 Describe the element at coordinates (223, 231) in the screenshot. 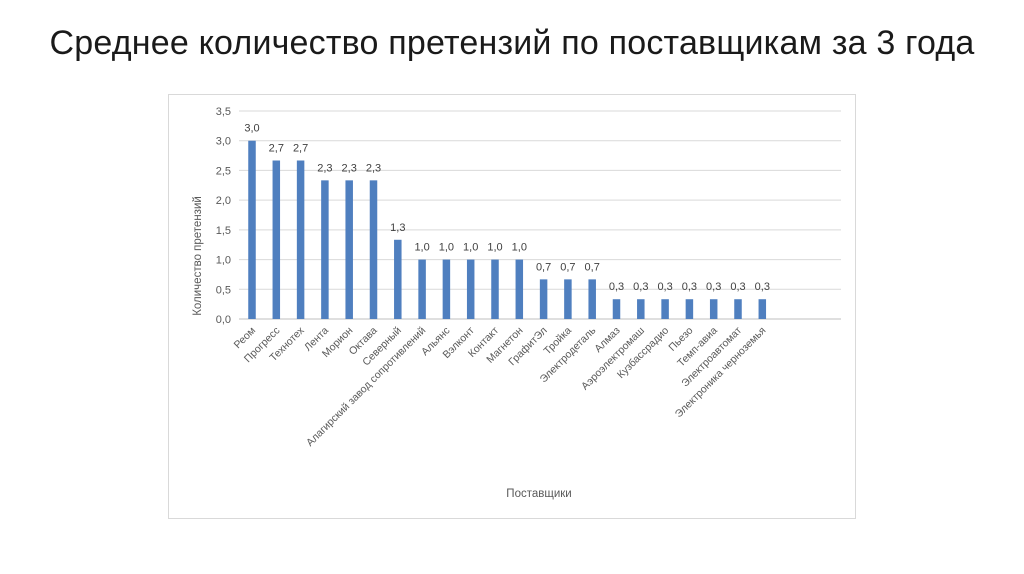

I see `y-tick-label: 1,5` at that location.